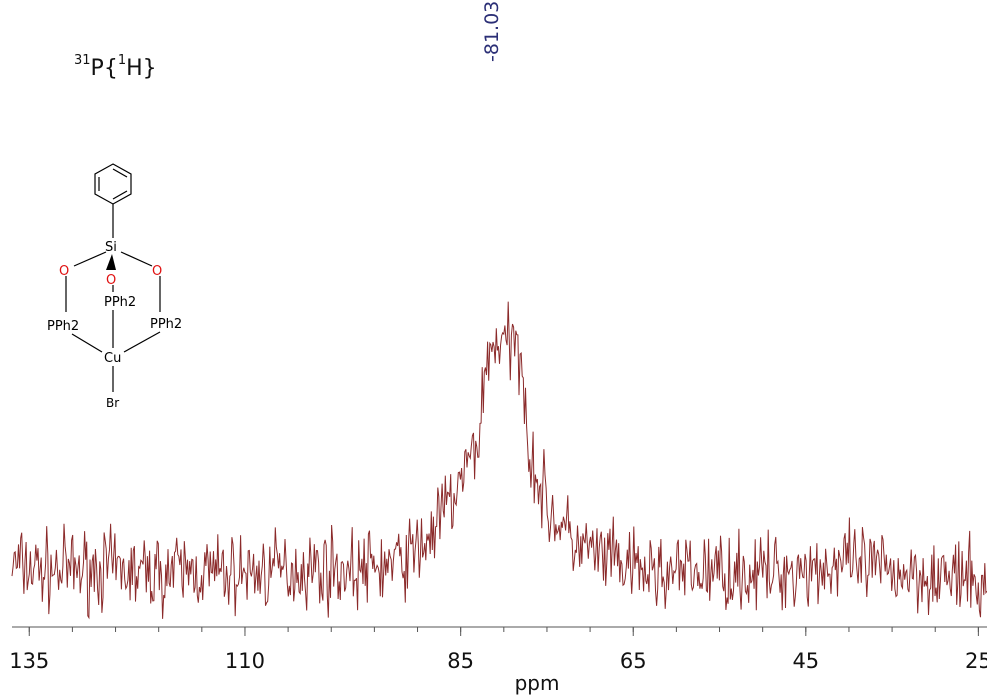  I want to click on nucleus-element-h: H, so click(134, 68).